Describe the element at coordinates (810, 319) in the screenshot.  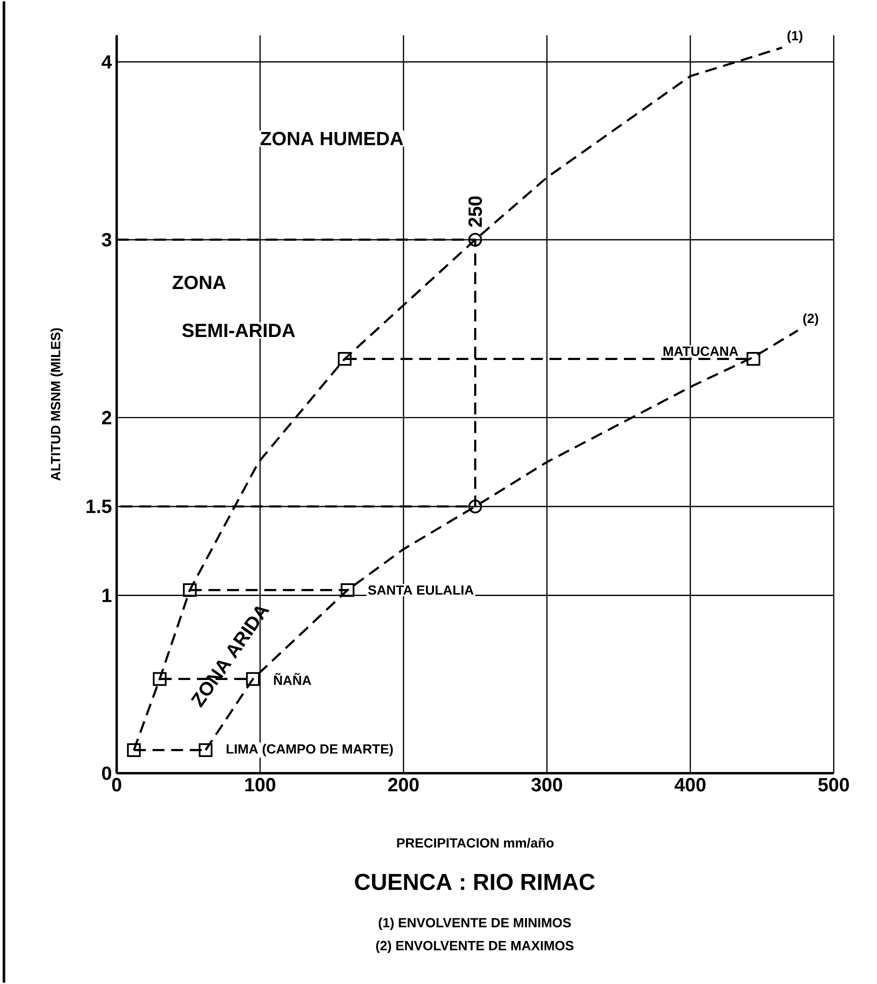
I see `series-label: (2)` at that location.